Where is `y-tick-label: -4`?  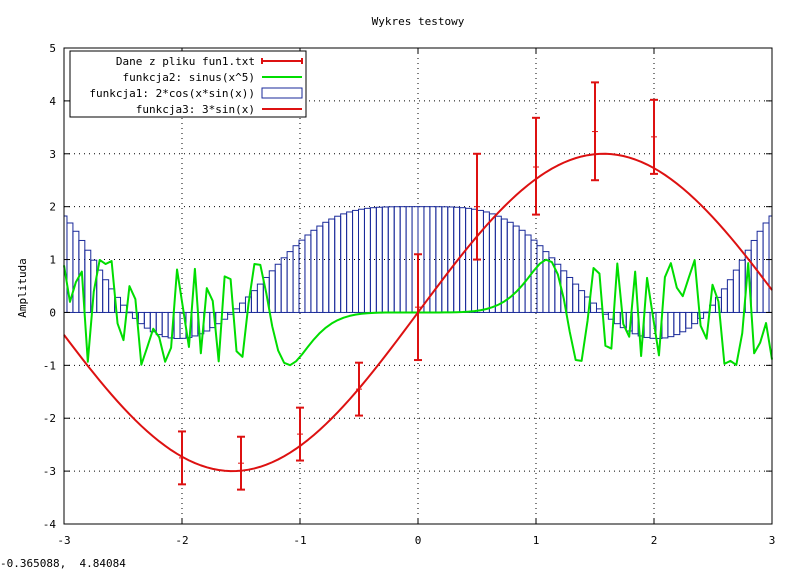
y-tick-label: -4 is located at coordinates (50, 524).